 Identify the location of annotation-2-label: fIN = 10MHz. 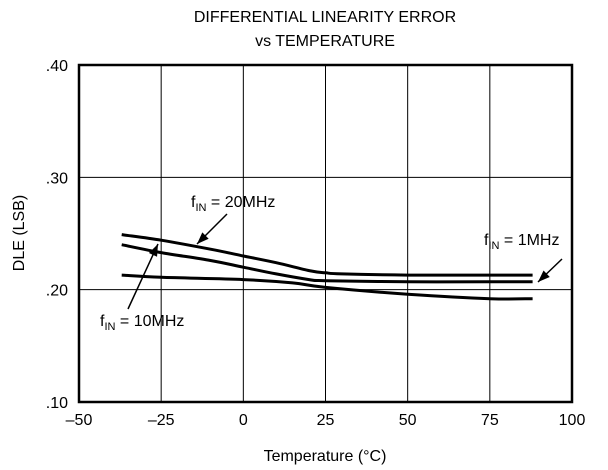
(142, 323).